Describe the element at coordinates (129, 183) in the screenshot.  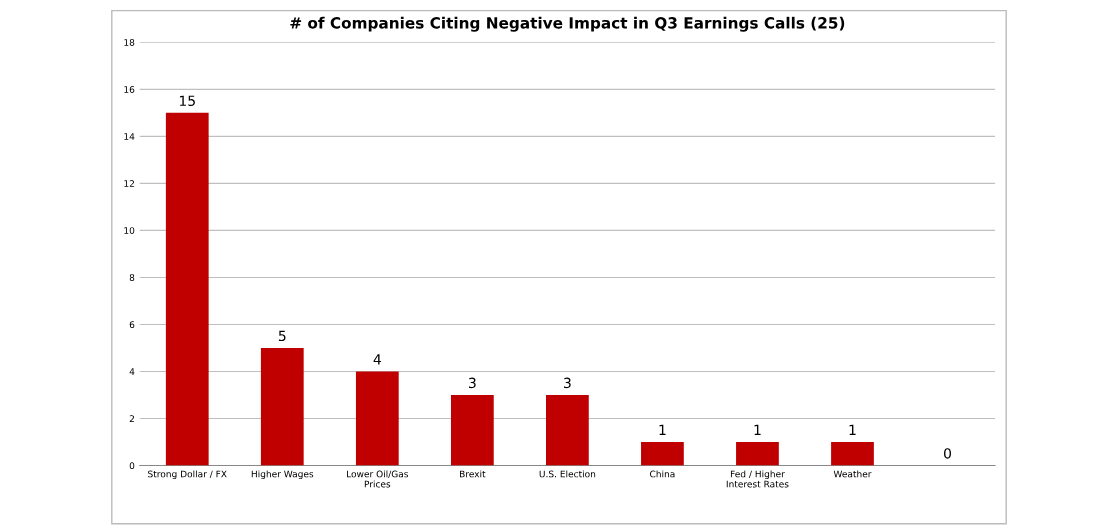
I see `y-tick-label: 12` at that location.